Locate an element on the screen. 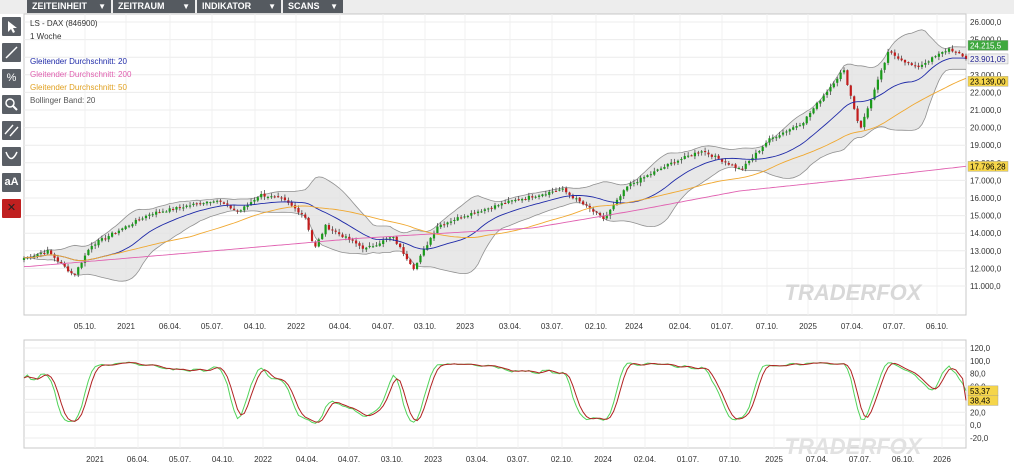 The width and height of the screenshot is (1014, 470). stoch-x-tick-label: 07.10. is located at coordinates (730, 459).